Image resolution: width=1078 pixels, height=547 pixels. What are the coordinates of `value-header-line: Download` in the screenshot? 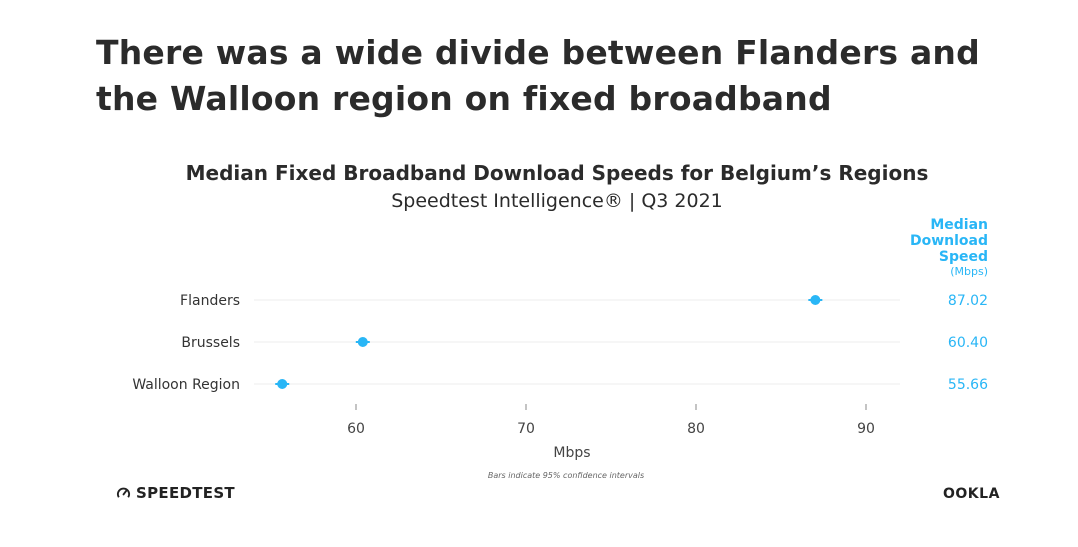 It's located at (949, 241).